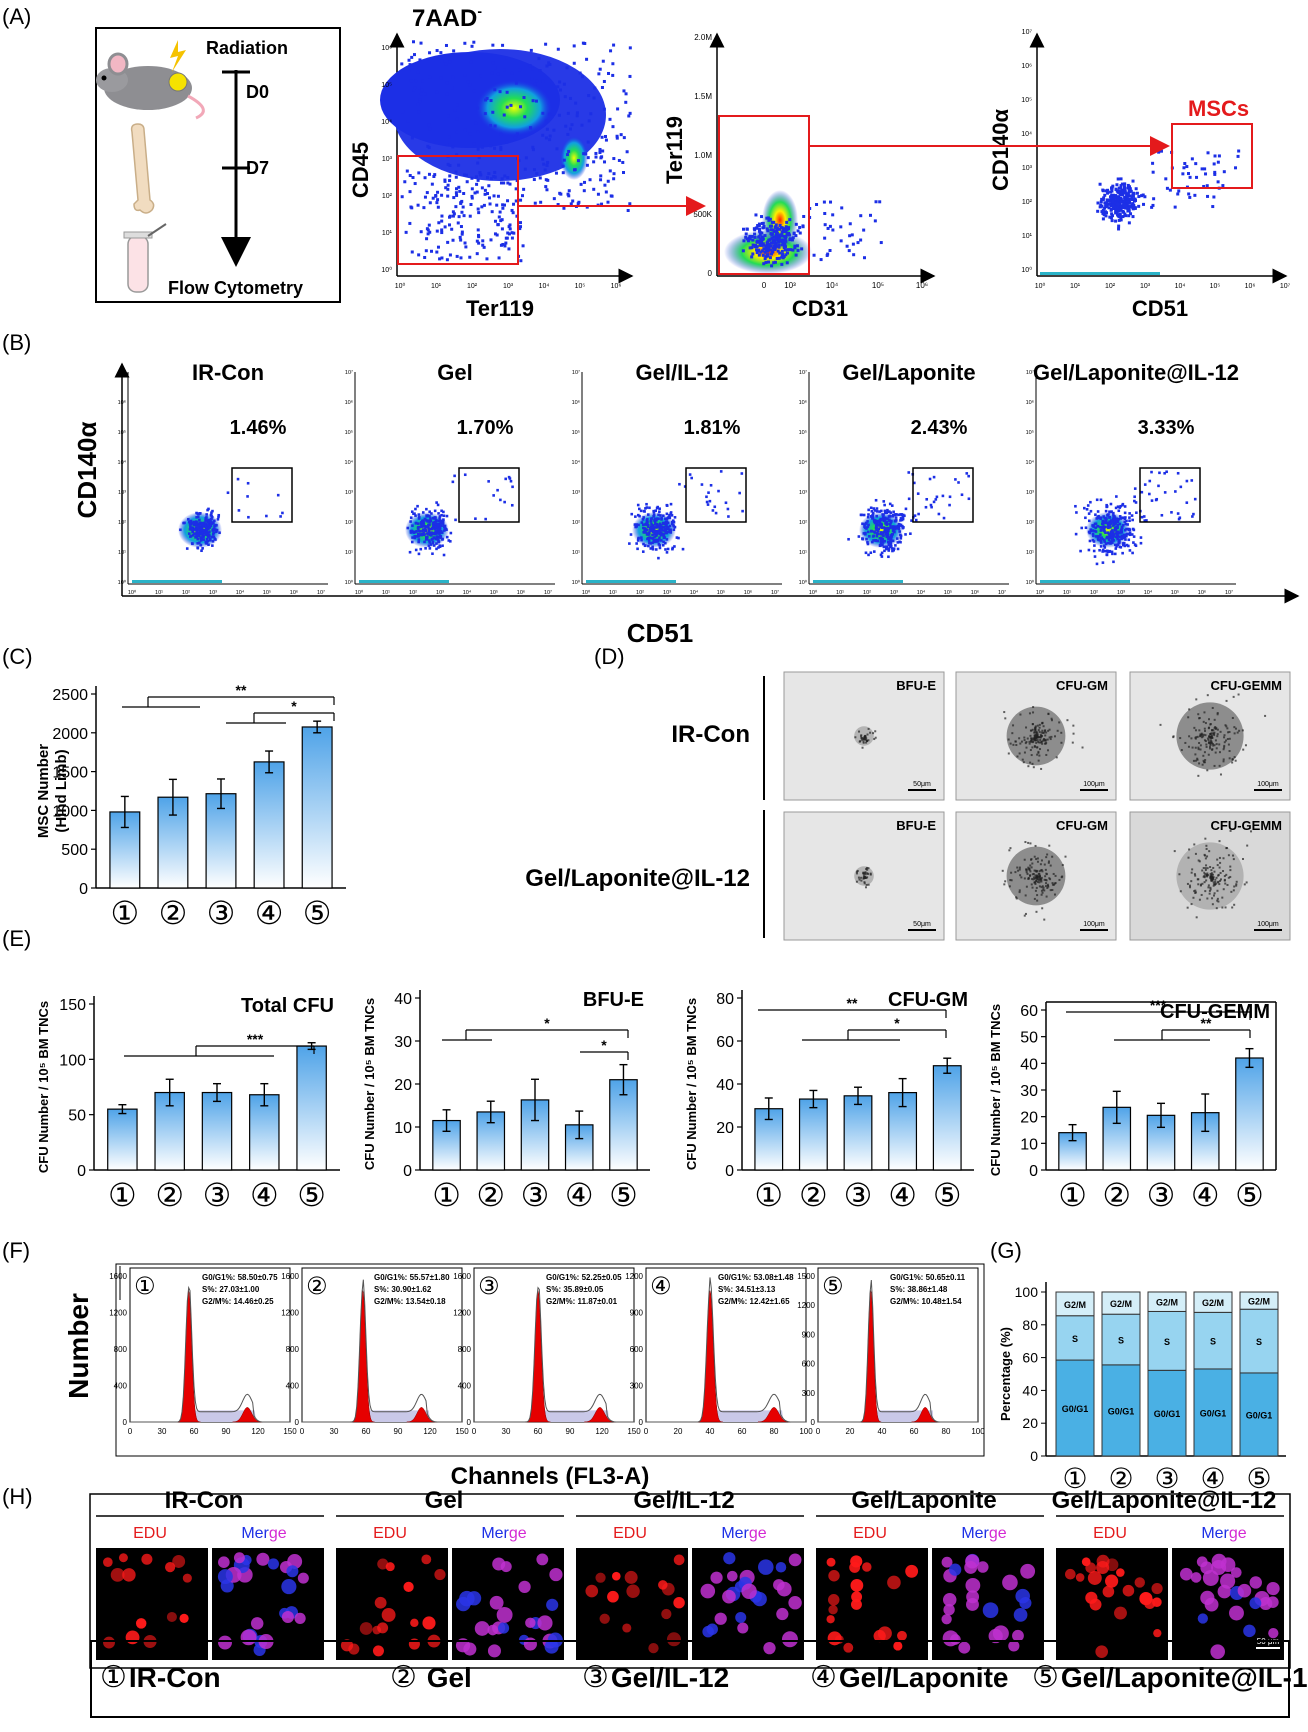 The height and width of the screenshot is (1732, 1308). I want to click on segment-label: G0/G1, so click(1259, 1415).